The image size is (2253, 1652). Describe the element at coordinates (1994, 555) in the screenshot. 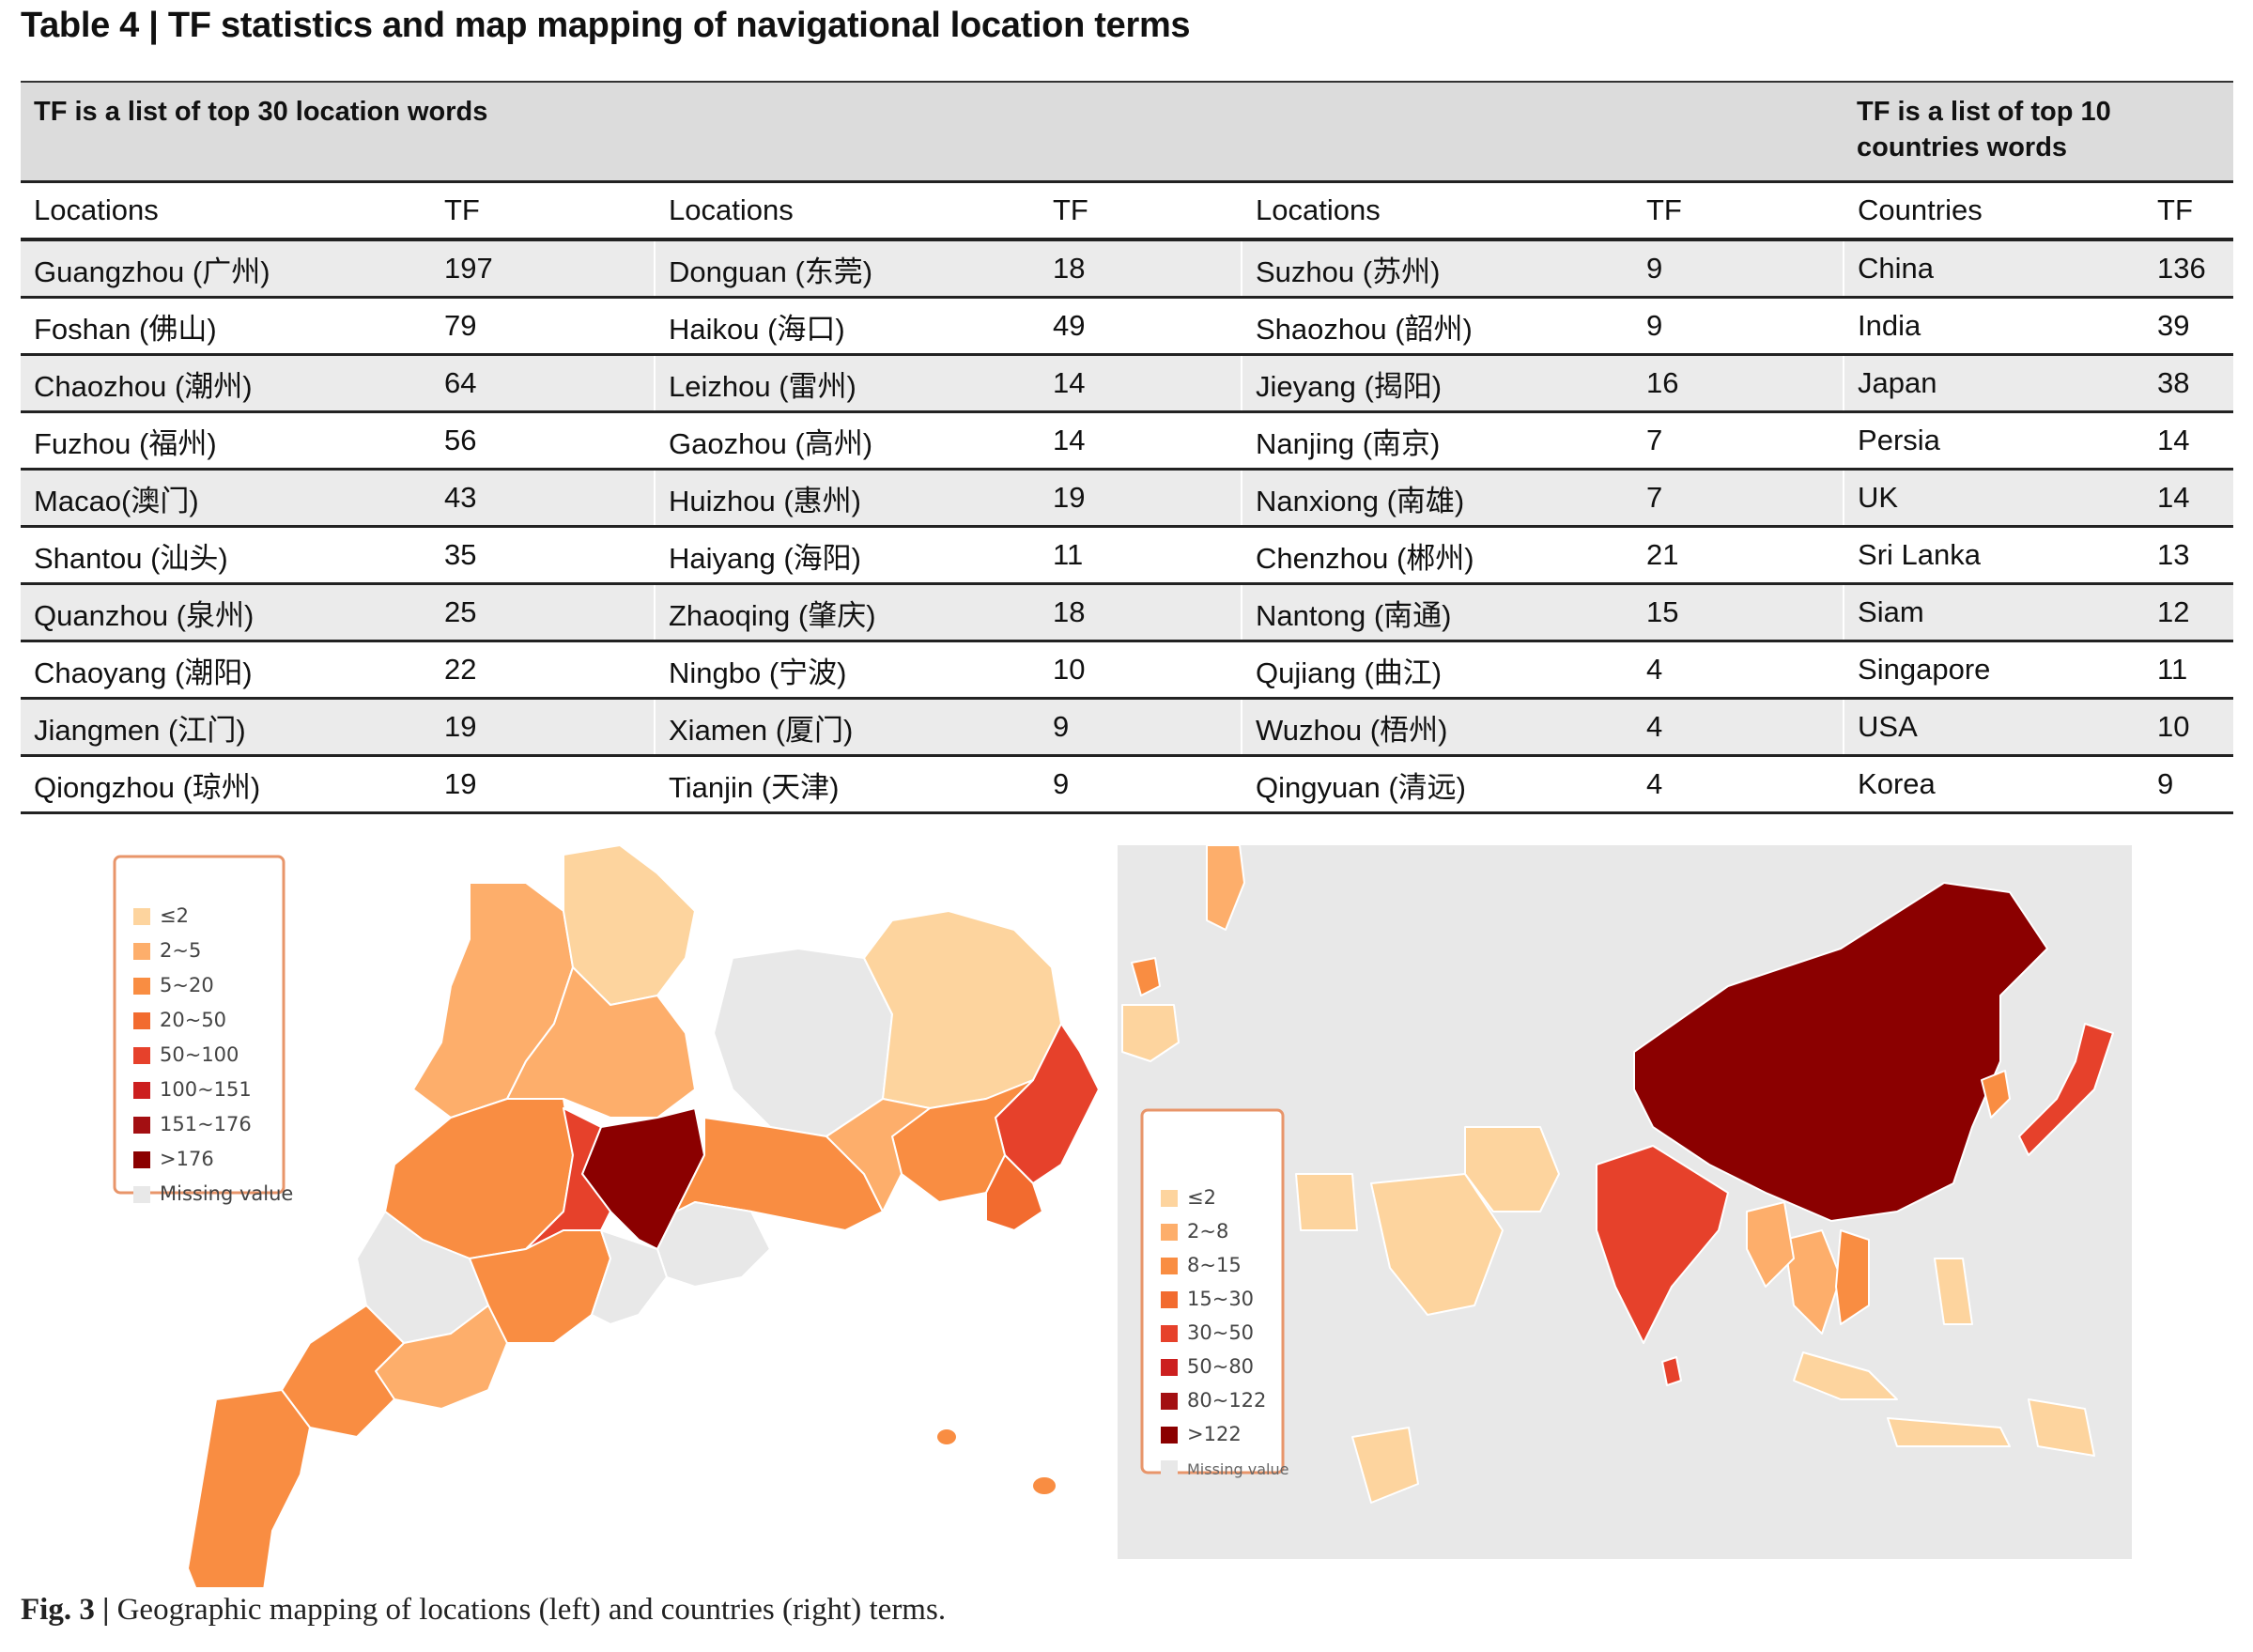

I see `location-cell: Sri Lanka` at that location.